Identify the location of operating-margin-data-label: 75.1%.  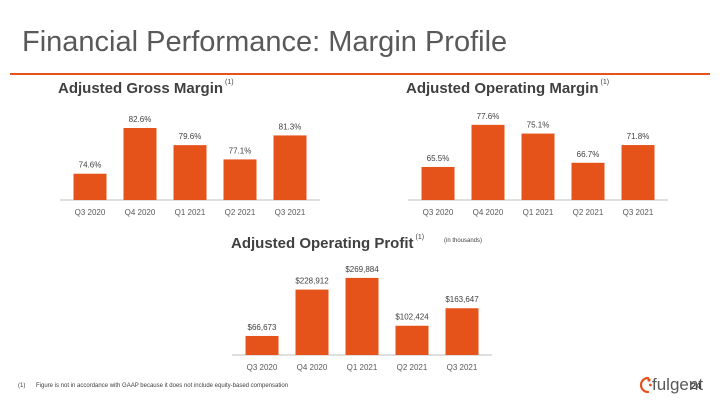
(538, 125).